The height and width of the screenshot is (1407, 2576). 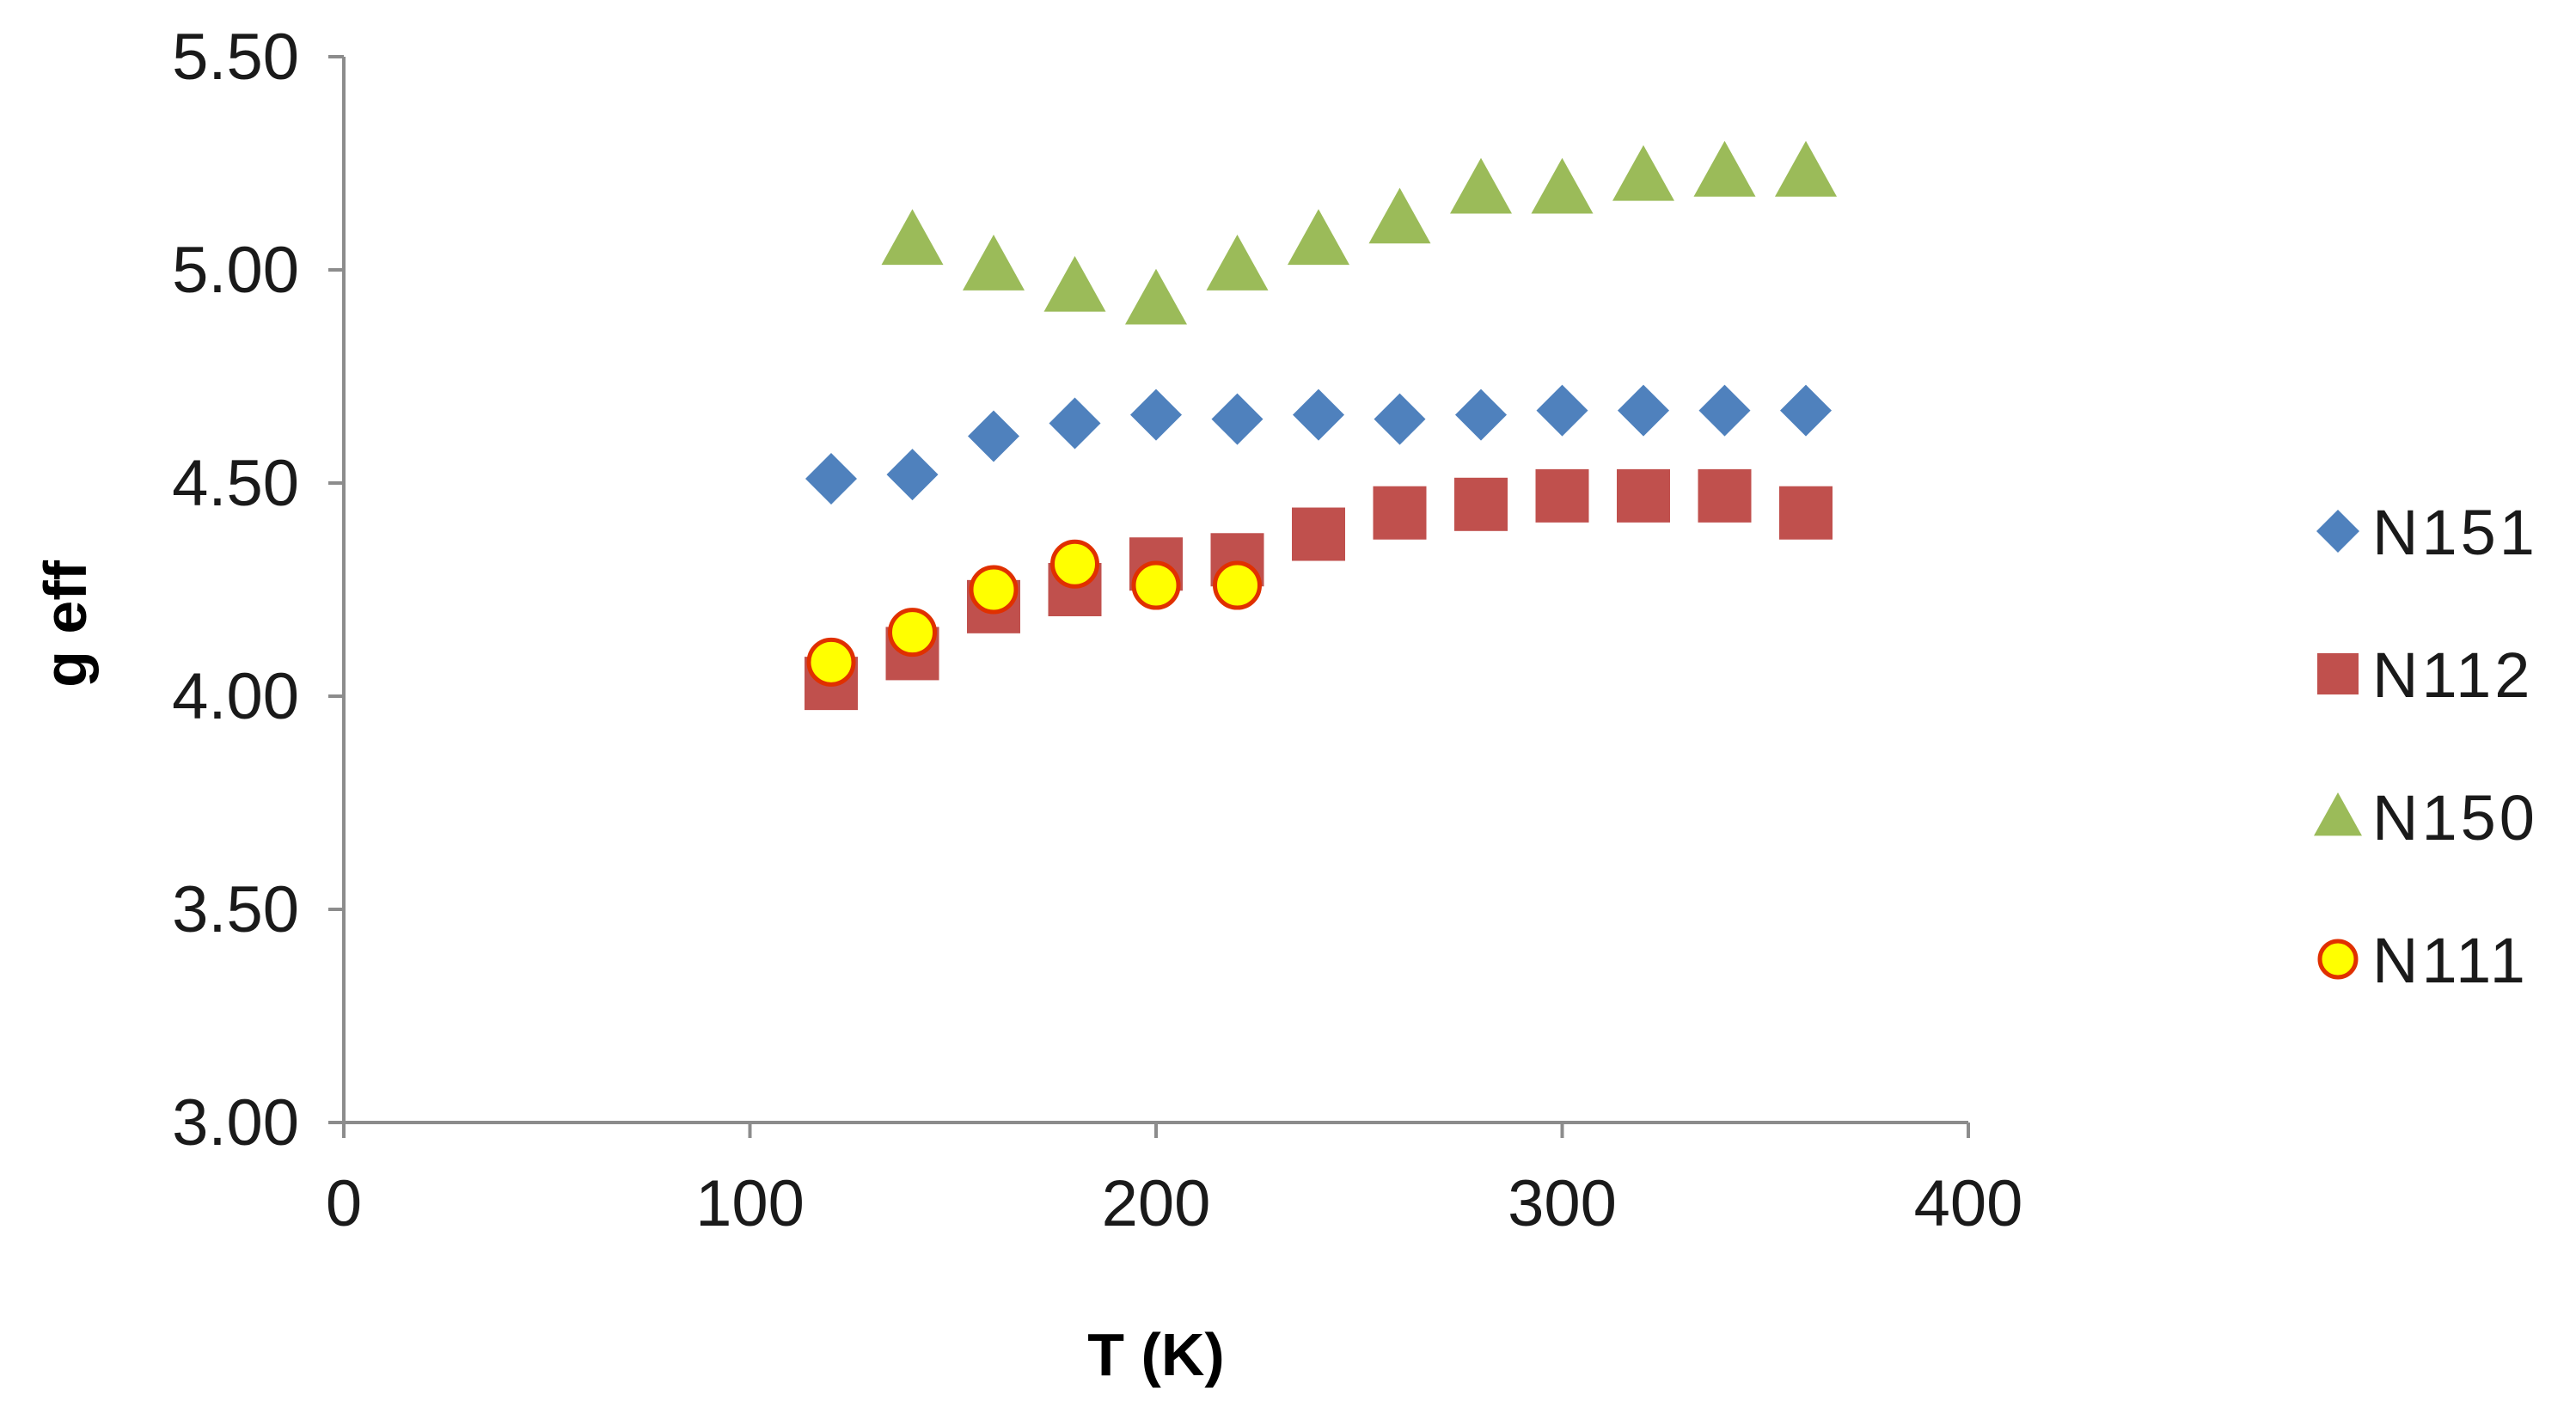 I want to click on legend-marker-n111, so click(x=2338, y=960).